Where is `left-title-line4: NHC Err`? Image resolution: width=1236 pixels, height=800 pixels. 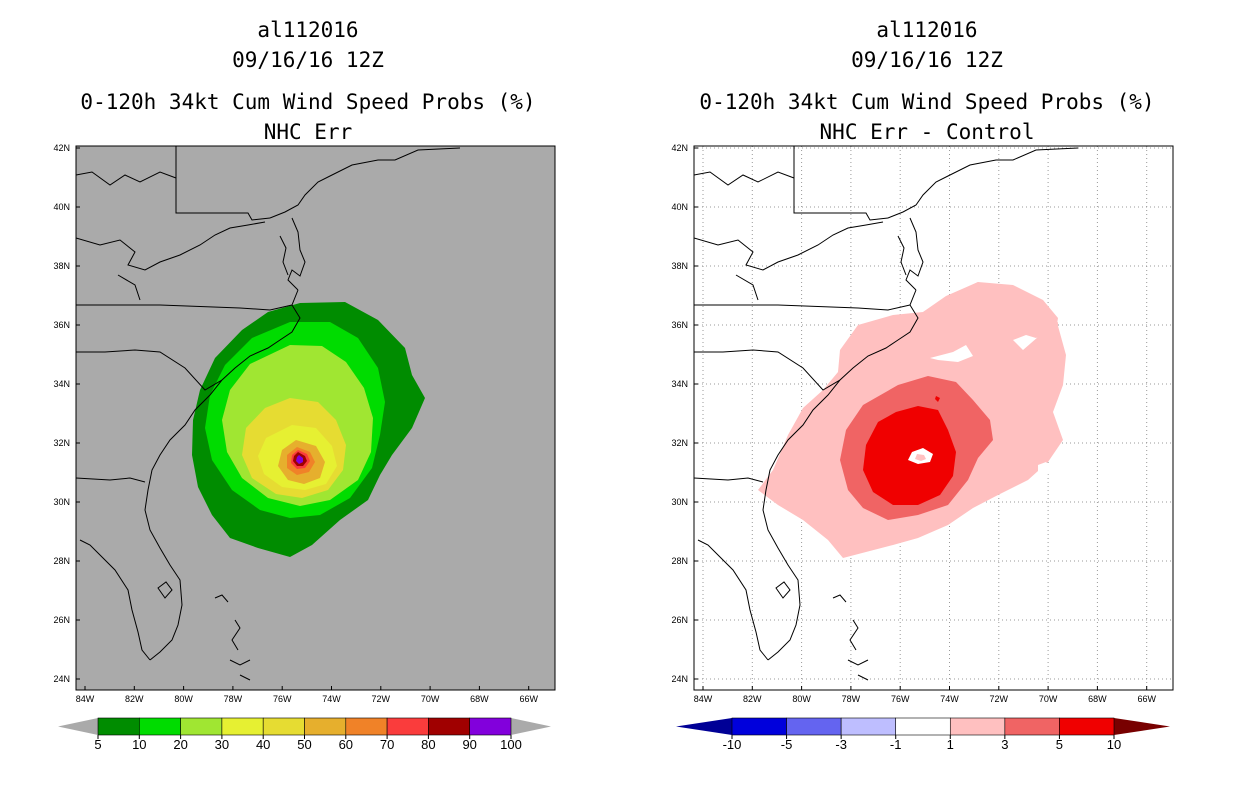
left-title-line4: NHC Err is located at coordinates (308, 132).